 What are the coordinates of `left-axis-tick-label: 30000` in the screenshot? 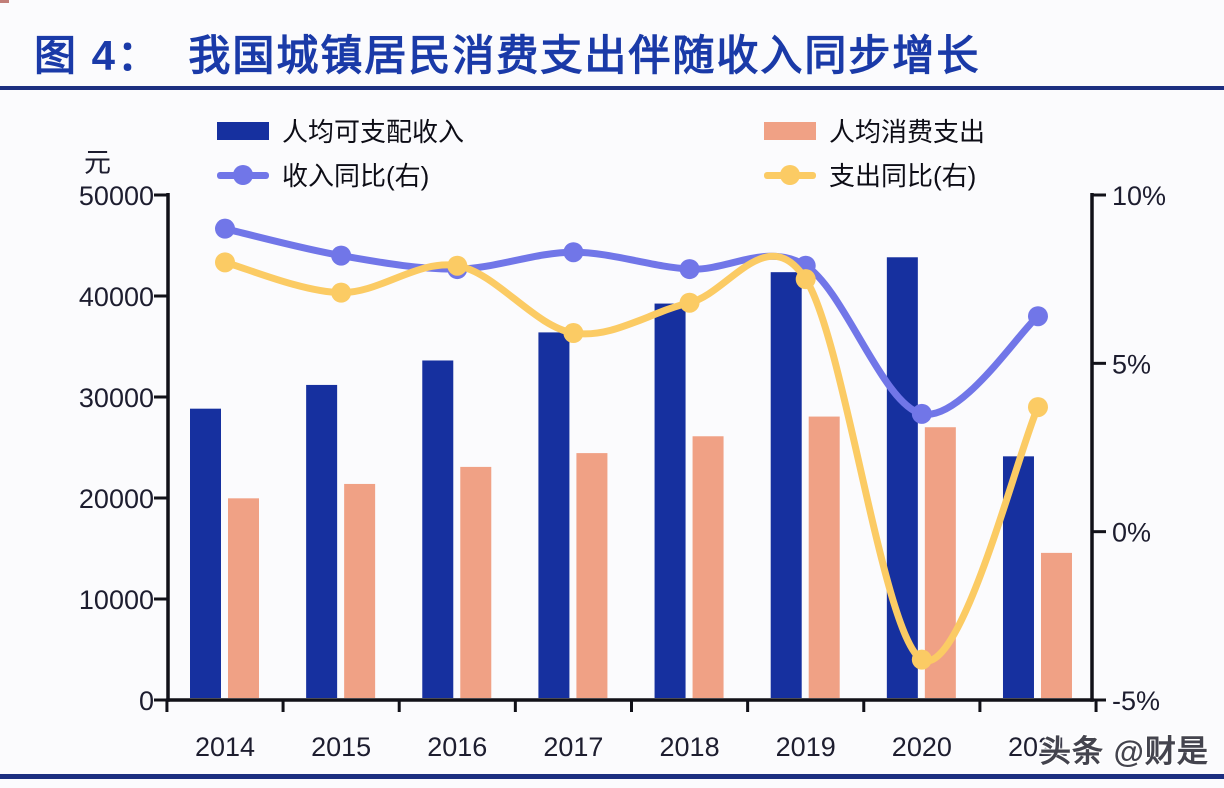 It's located at (116, 398).